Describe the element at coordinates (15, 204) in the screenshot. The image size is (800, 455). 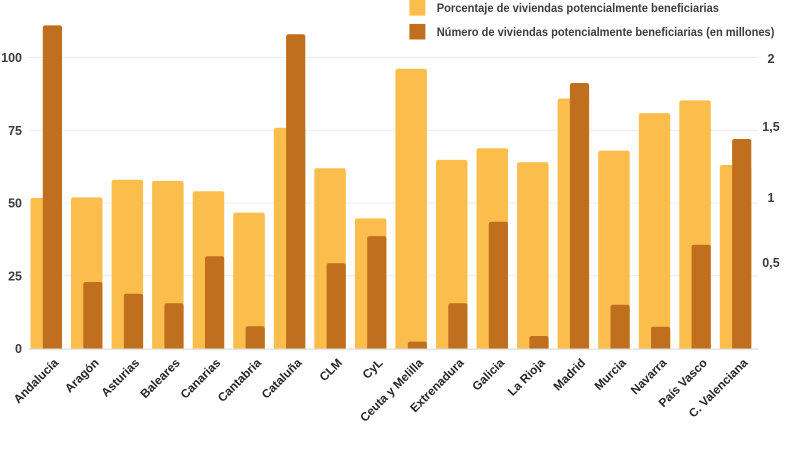
I see `svg-text: 50` at that location.